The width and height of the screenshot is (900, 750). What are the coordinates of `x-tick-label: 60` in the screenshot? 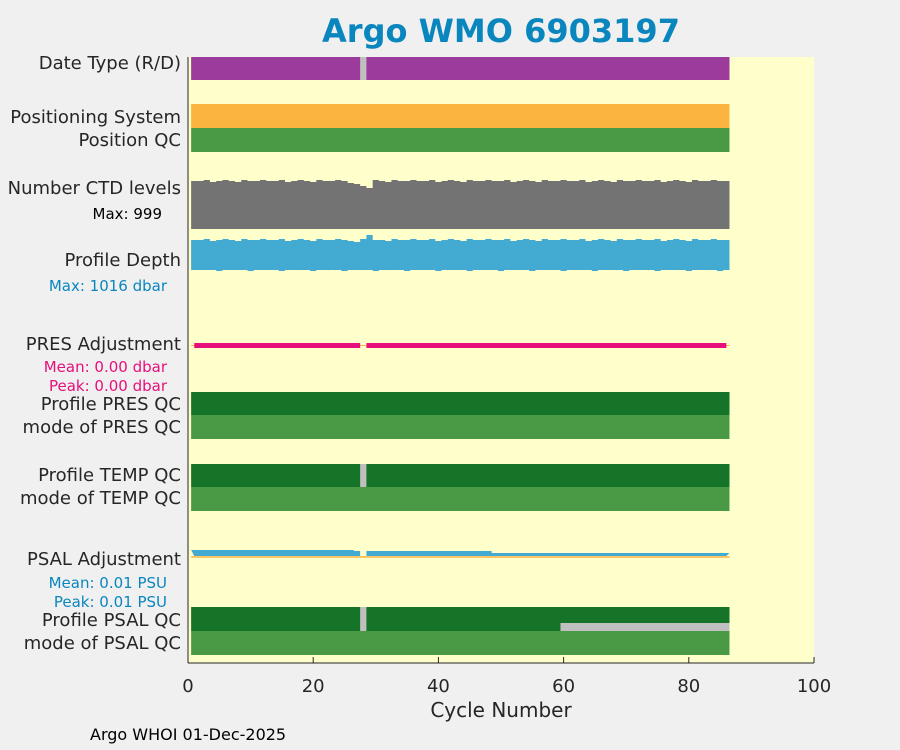 It's located at (563, 686).